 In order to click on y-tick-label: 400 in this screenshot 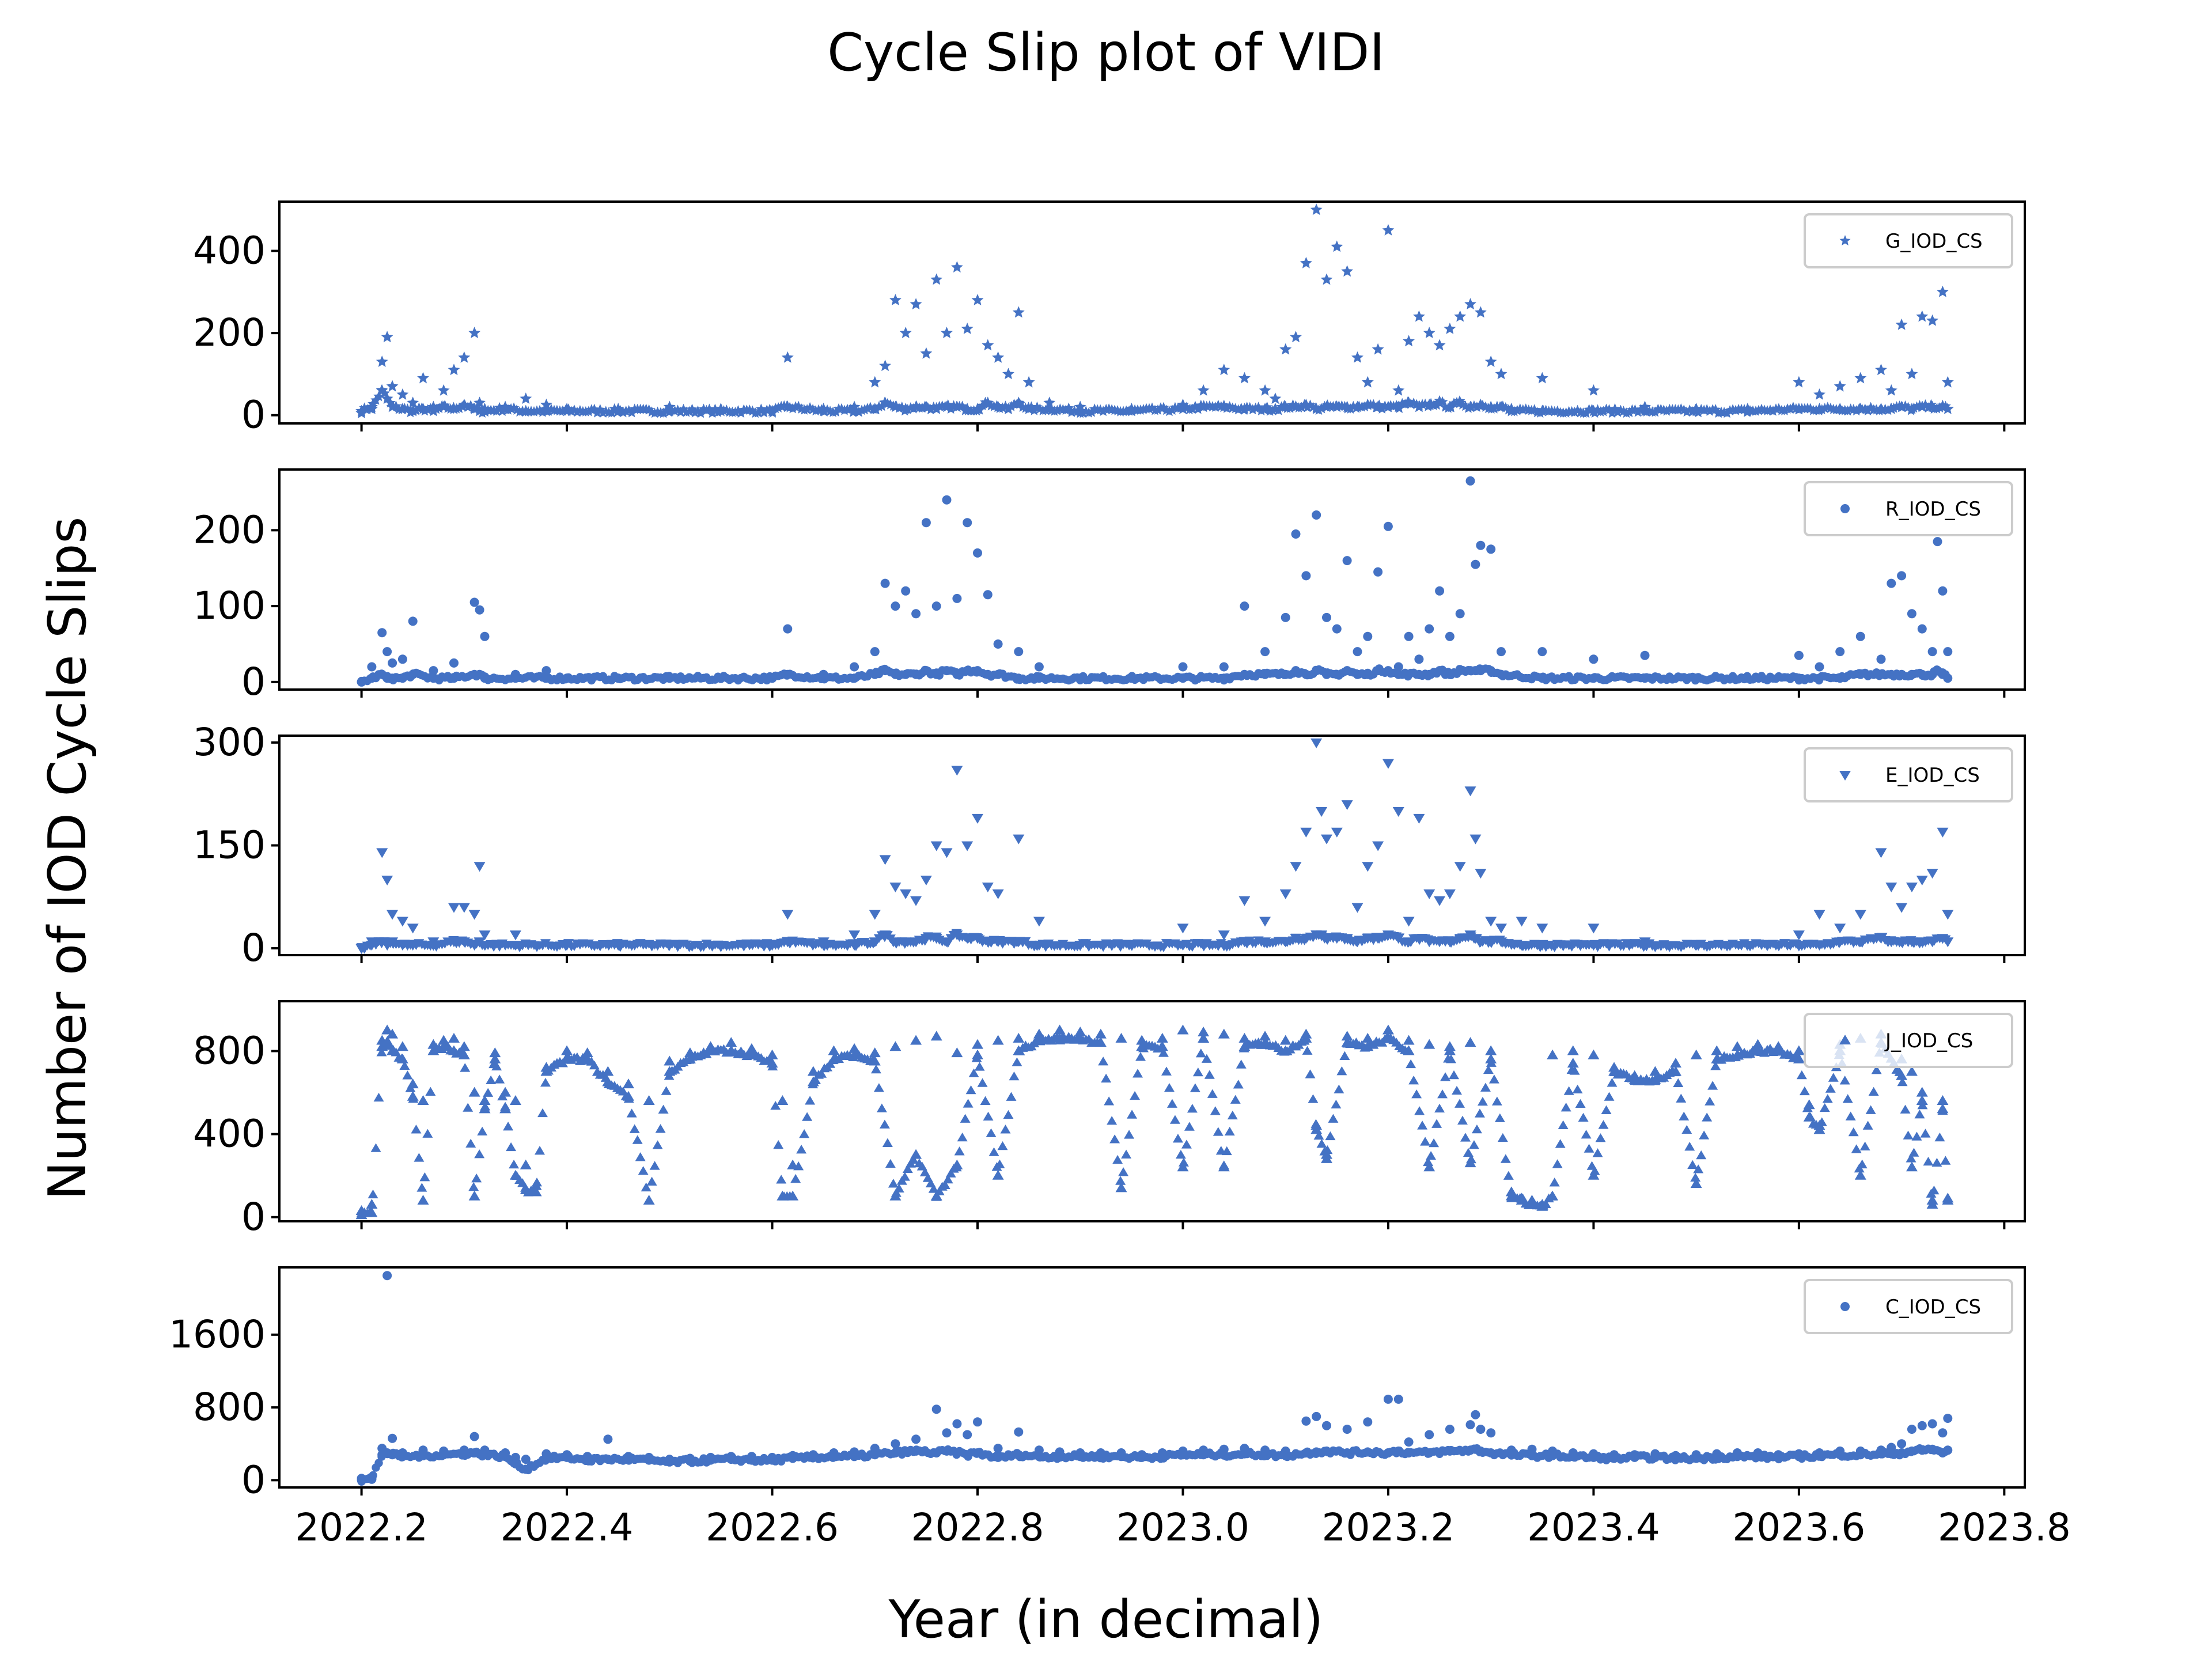, I will do `click(229, 251)`.